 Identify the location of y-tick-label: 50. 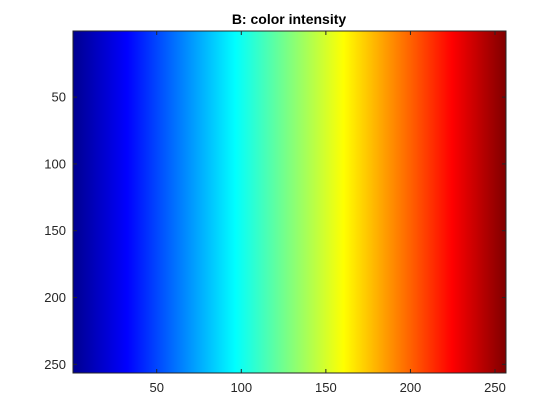
(59, 97).